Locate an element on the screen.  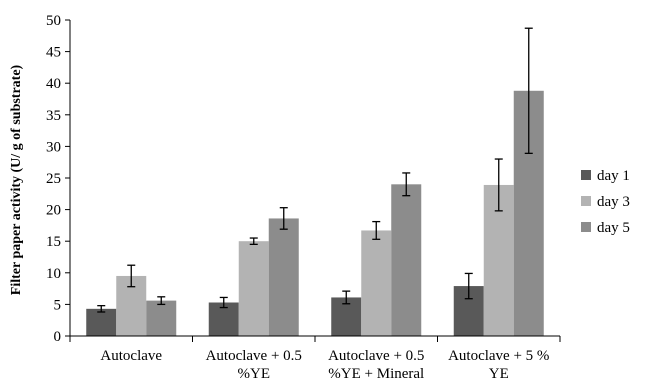
y-tick-label: 10 is located at coordinates (53, 274).